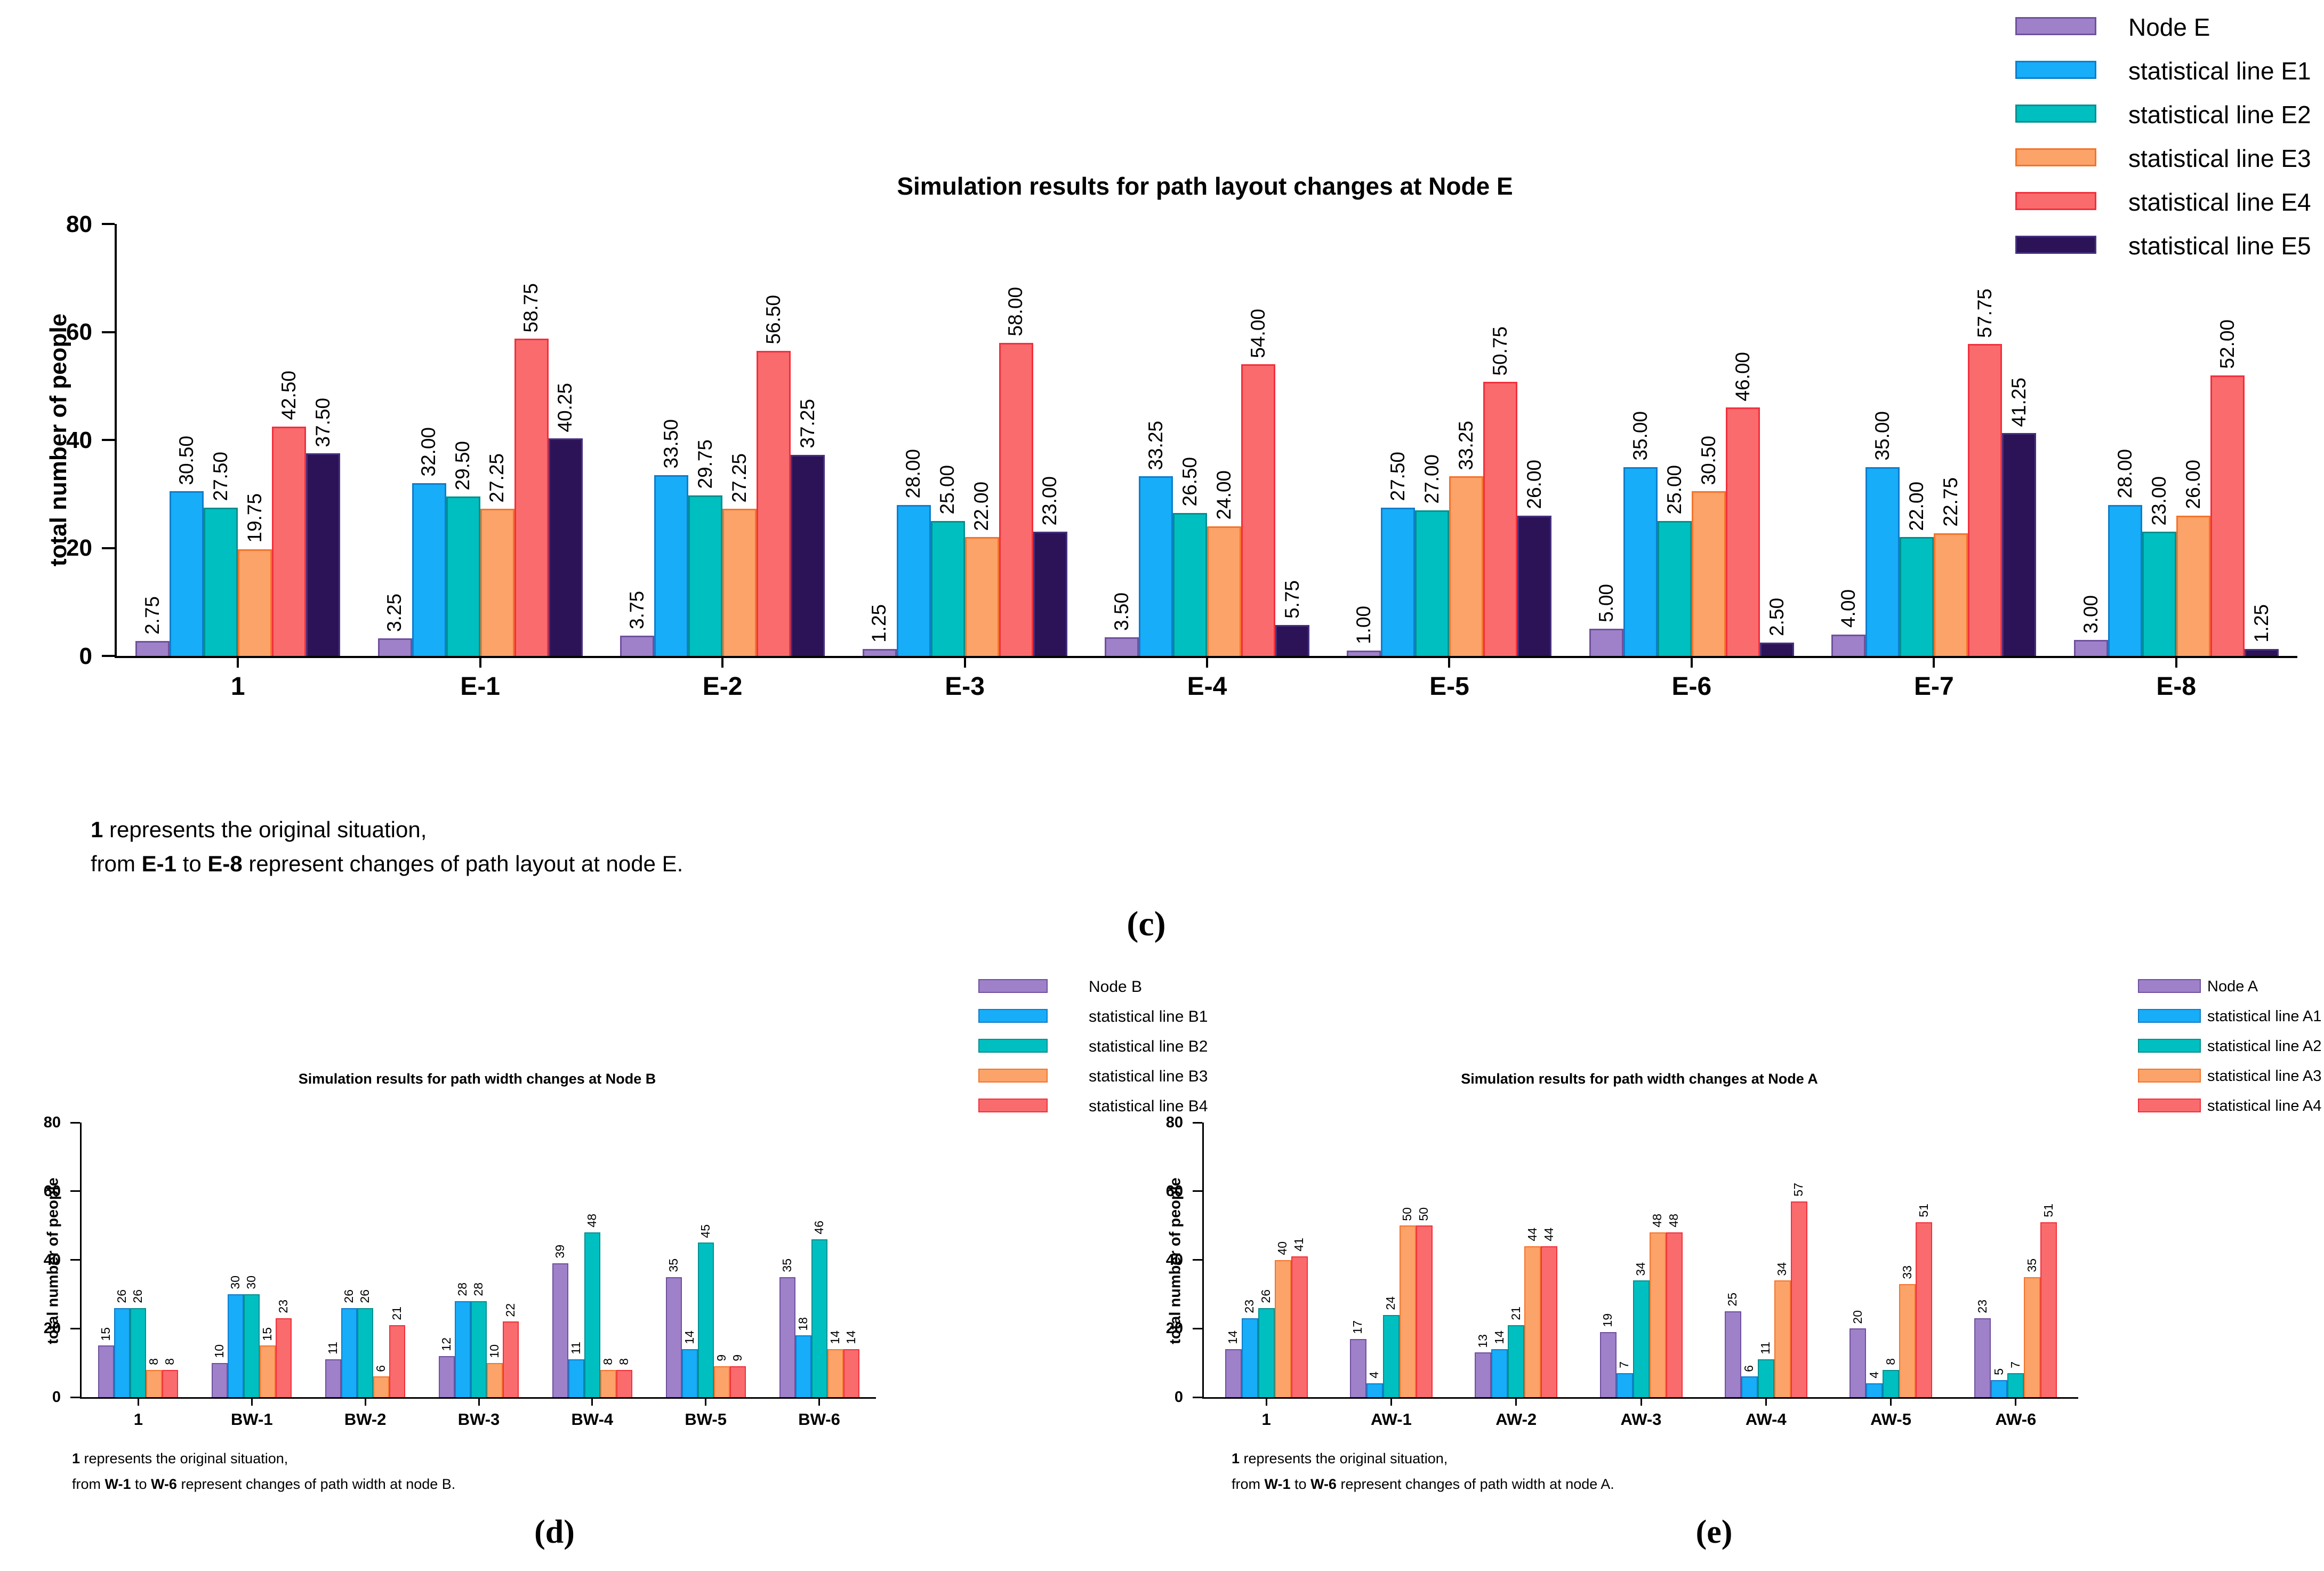  I want to click on legend-label: statistical line E3, so click(2219, 159).